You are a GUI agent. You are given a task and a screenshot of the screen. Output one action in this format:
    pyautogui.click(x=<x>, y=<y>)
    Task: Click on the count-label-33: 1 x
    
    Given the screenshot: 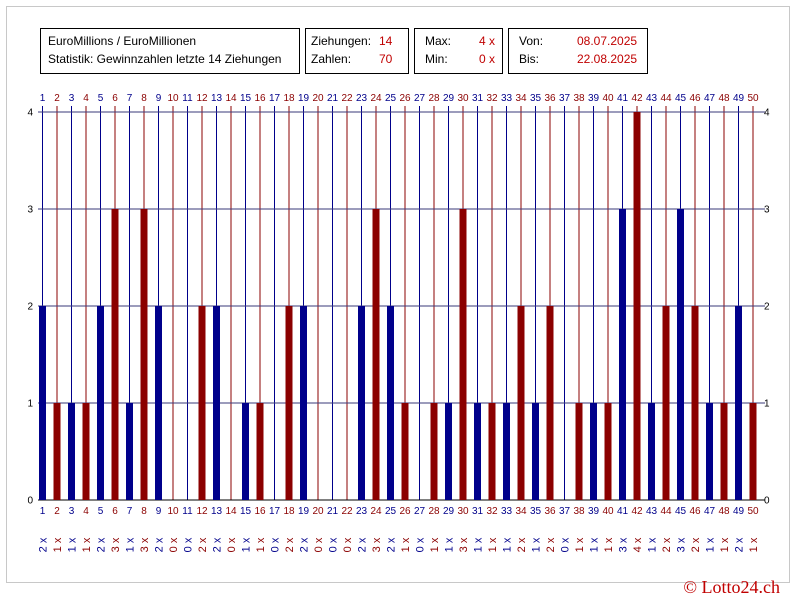 What is the action you would take?
    pyautogui.click(x=508, y=544)
    